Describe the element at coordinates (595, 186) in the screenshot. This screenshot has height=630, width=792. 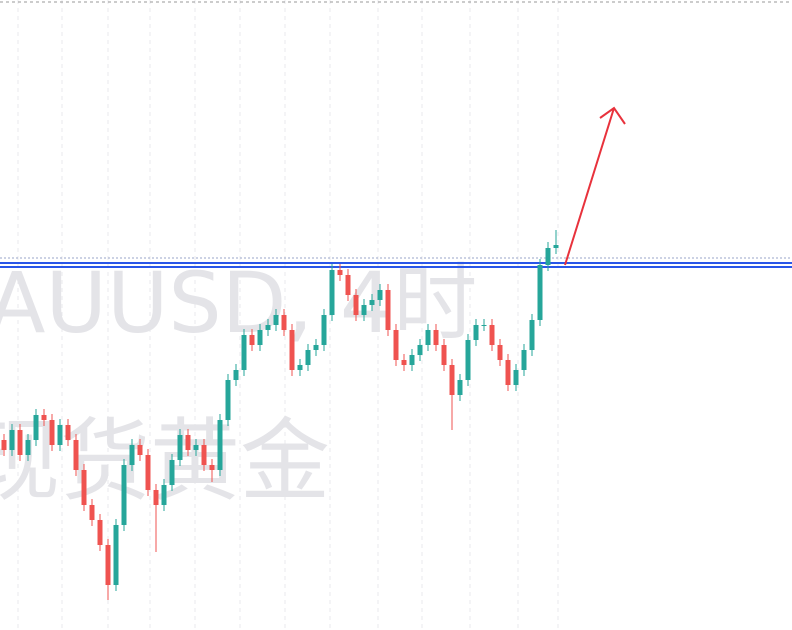
I see `trend-arrow` at that location.